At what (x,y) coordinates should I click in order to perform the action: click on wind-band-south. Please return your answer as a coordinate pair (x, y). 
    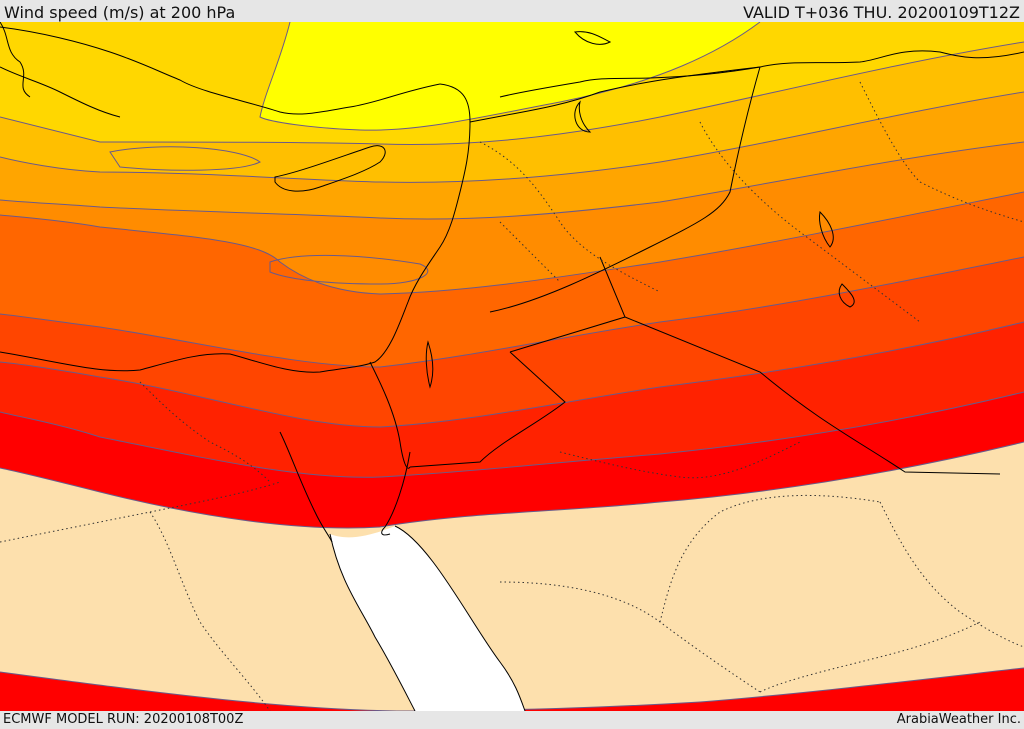
    Looking at the image, I should click on (512, 689).